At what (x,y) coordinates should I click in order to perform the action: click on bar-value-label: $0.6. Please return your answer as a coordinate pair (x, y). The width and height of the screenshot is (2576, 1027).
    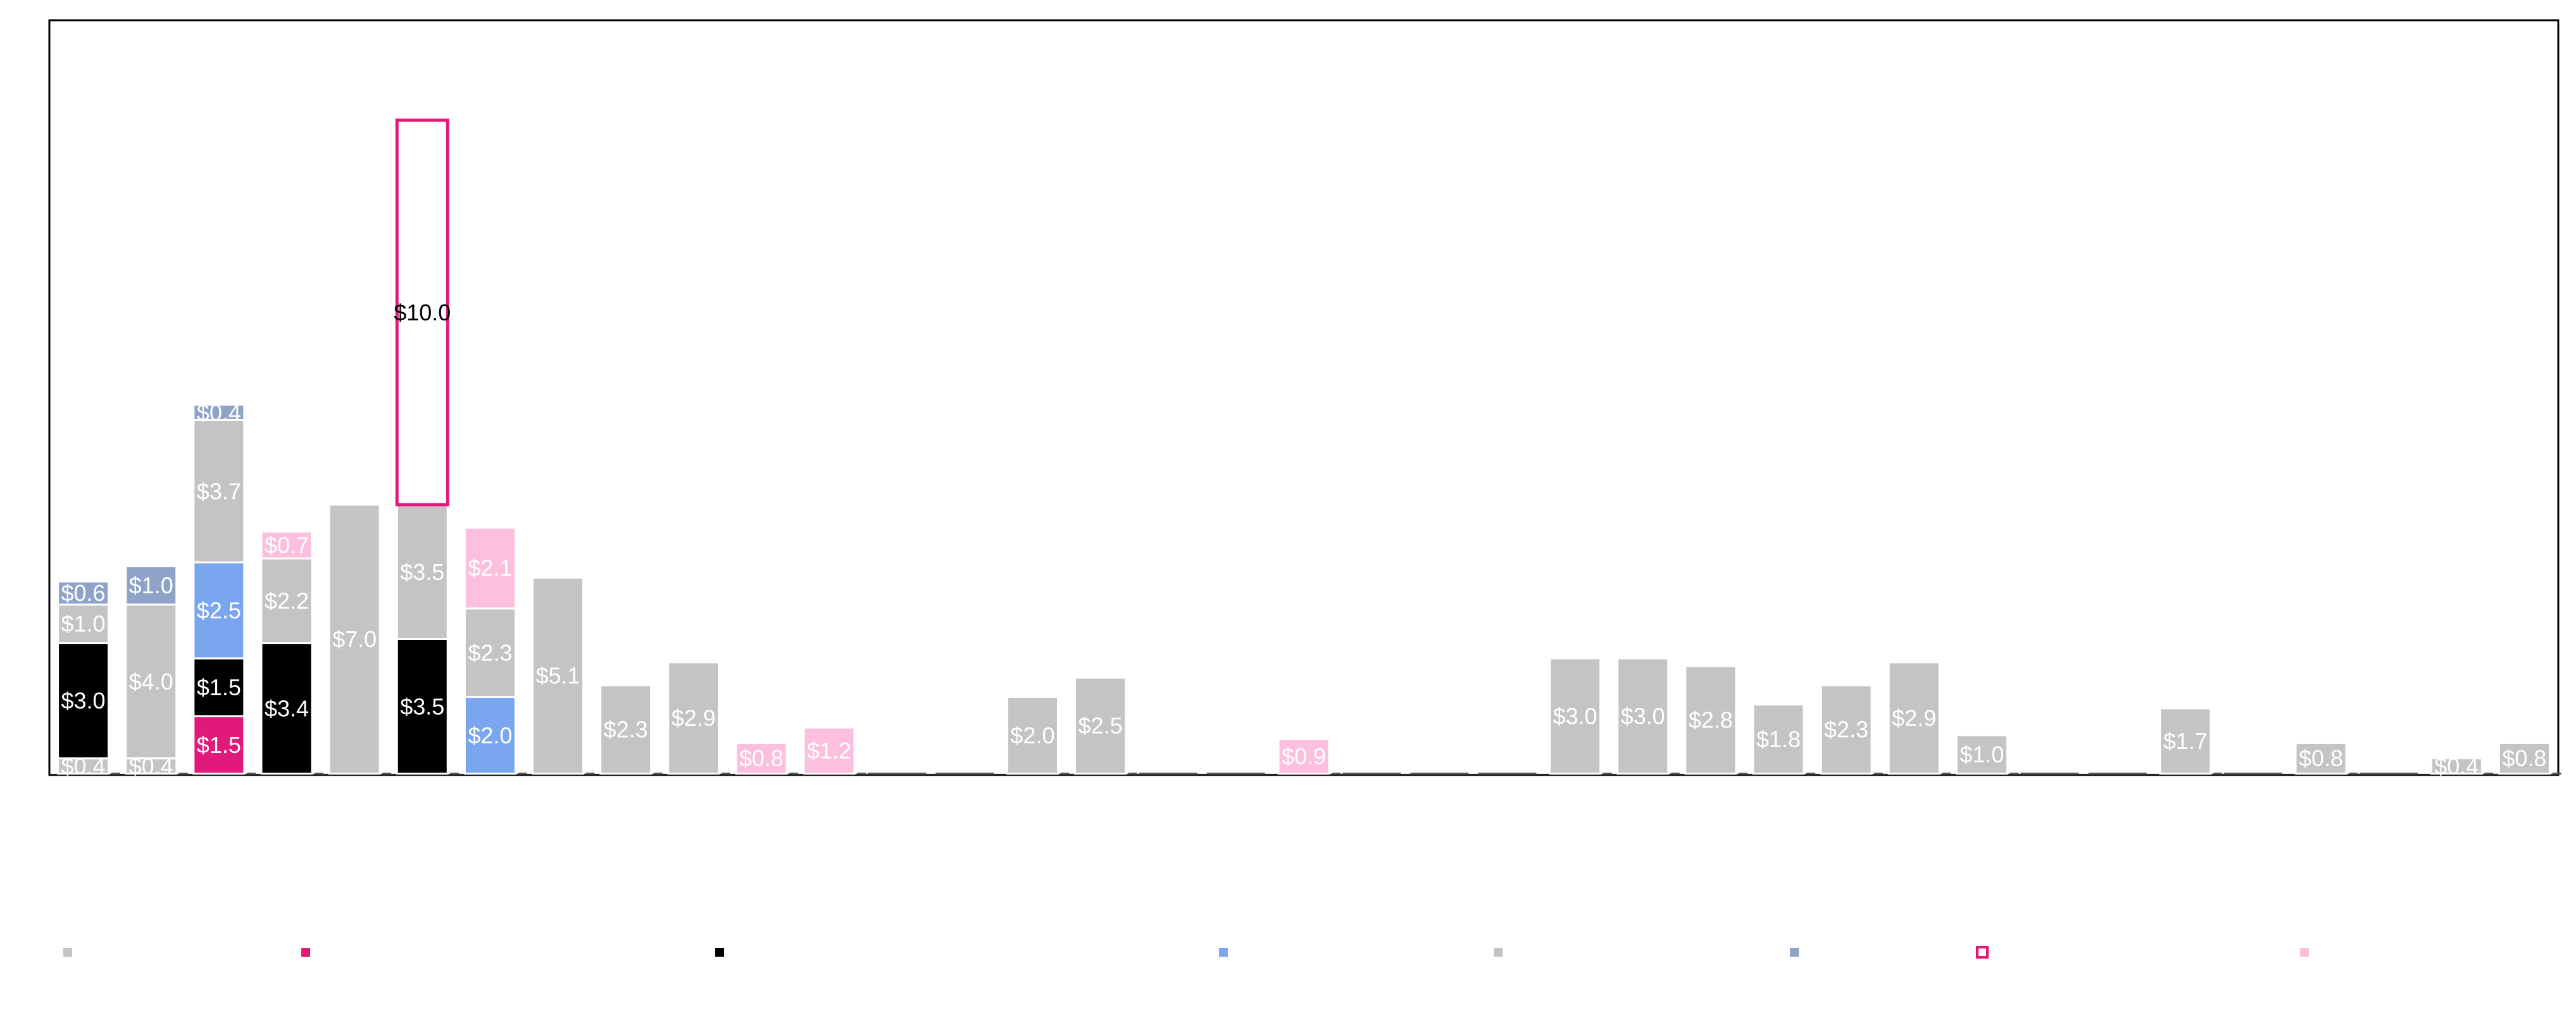
    Looking at the image, I should click on (83, 593).